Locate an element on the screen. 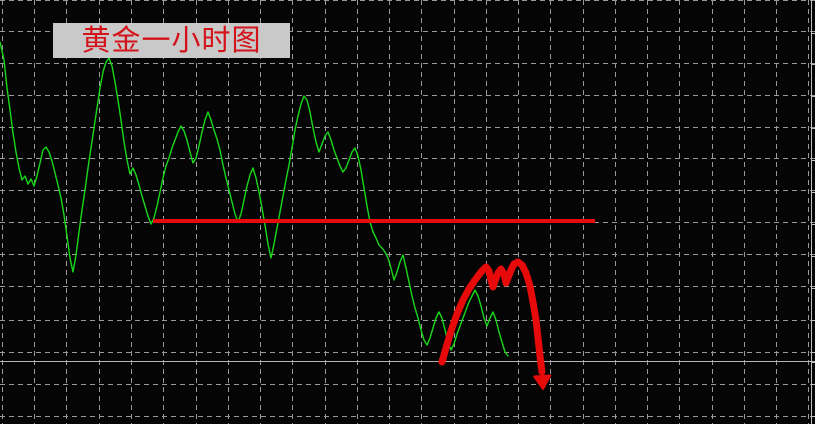 The height and width of the screenshot is (424, 815). chart-title-box: 黄金一小时图 is located at coordinates (171, 40).